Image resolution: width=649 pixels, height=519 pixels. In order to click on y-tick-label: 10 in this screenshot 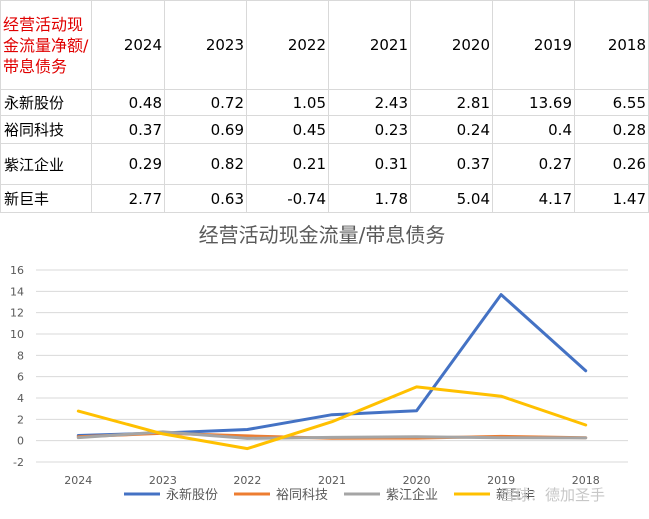, I will do `click(17, 334)`.